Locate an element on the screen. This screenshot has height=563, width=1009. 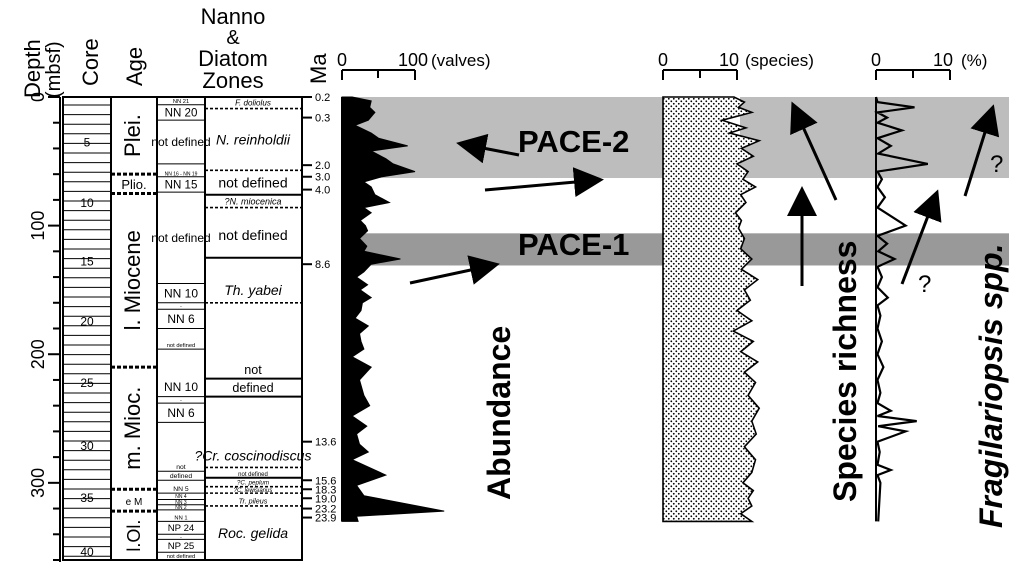
nanno-zone-label: not is located at coordinates (181, 467).